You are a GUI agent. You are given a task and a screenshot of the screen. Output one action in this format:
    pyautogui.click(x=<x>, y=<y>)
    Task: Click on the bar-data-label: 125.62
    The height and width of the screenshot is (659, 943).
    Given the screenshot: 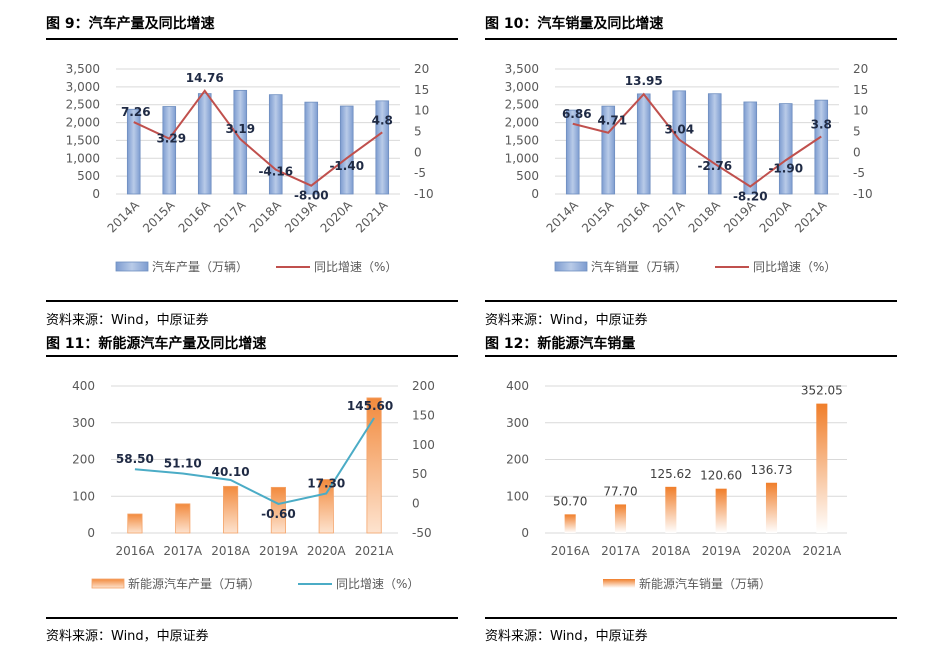 What is the action you would take?
    pyautogui.click(x=671, y=474)
    